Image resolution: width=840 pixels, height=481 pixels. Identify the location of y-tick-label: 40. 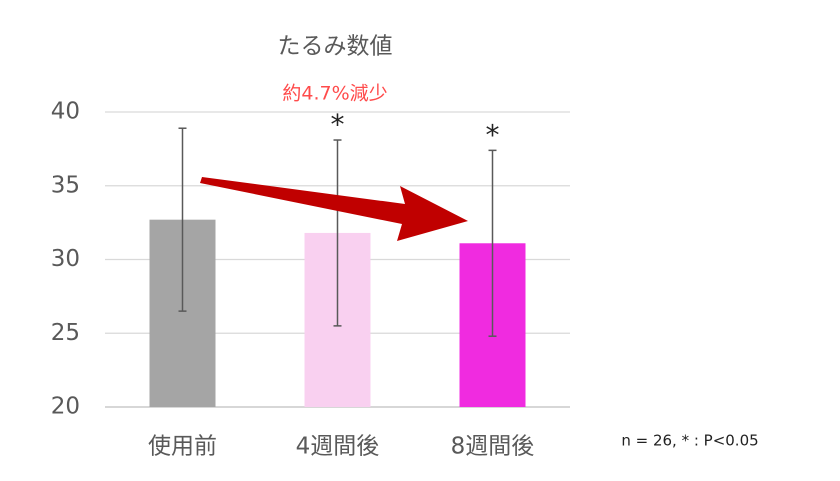
(65, 112).